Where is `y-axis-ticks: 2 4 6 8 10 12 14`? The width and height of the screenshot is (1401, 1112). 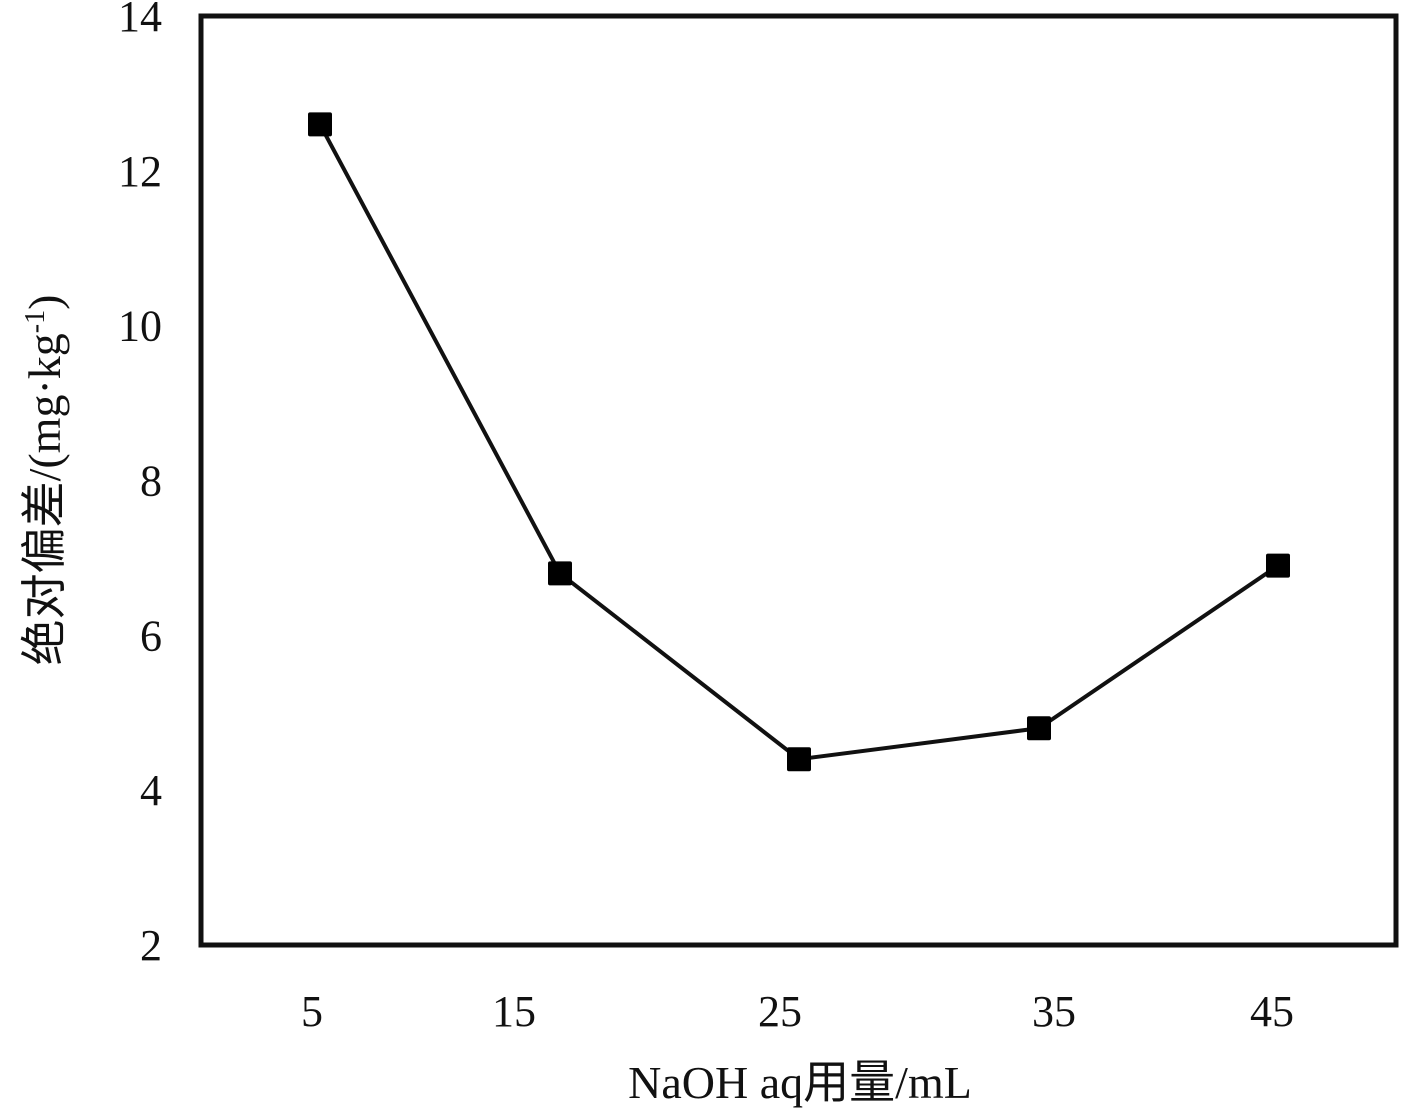 y-axis-ticks: 2 4 6 8 10 12 14 is located at coordinates (140, 485).